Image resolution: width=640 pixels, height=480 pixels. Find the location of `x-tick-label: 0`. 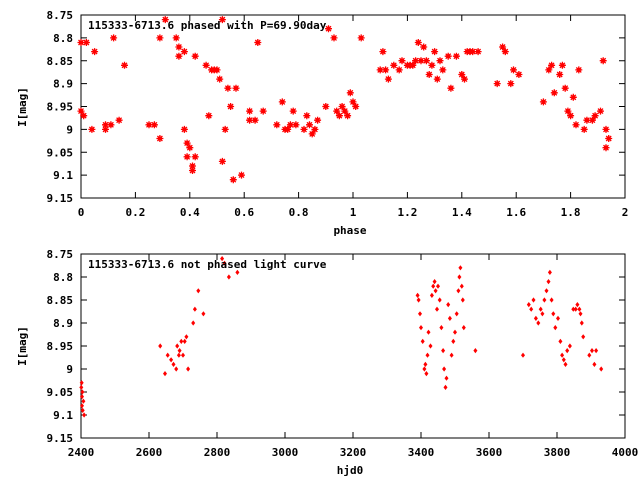

x-tick-label: 0 is located at coordinates (81, 212).